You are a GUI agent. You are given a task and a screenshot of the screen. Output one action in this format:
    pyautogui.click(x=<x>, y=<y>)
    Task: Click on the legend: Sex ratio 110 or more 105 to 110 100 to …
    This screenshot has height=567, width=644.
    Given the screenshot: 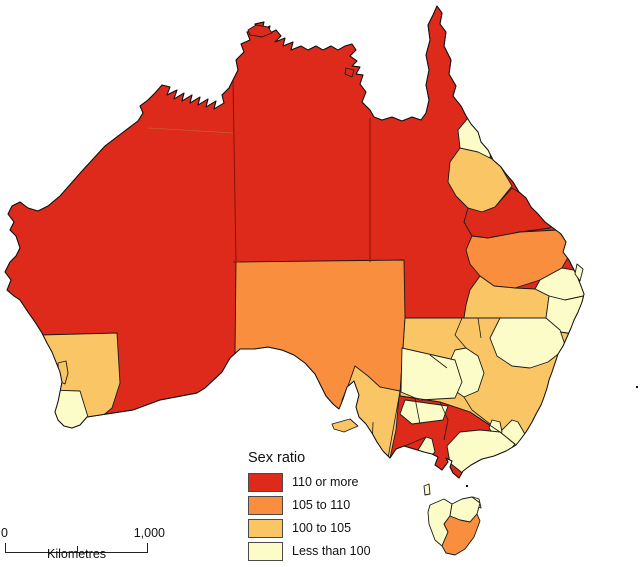 What is the action you would take?
    pyautogui.click(x=309, y=507)
    